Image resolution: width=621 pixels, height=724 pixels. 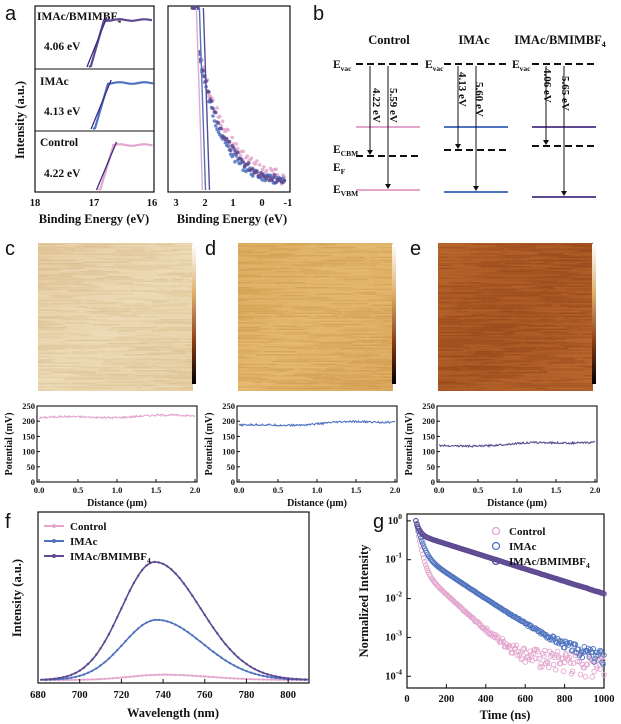 What do you see at coordinates (233, 482) in the screenshot?
I see `potential-ytick: 0` at bounding box center [233, 482].